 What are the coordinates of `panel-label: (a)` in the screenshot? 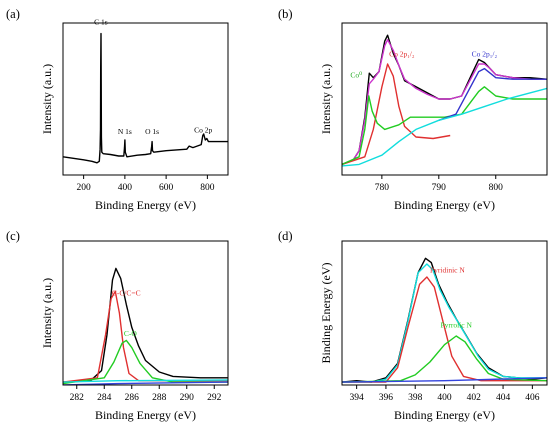 It's located at (13, 14).